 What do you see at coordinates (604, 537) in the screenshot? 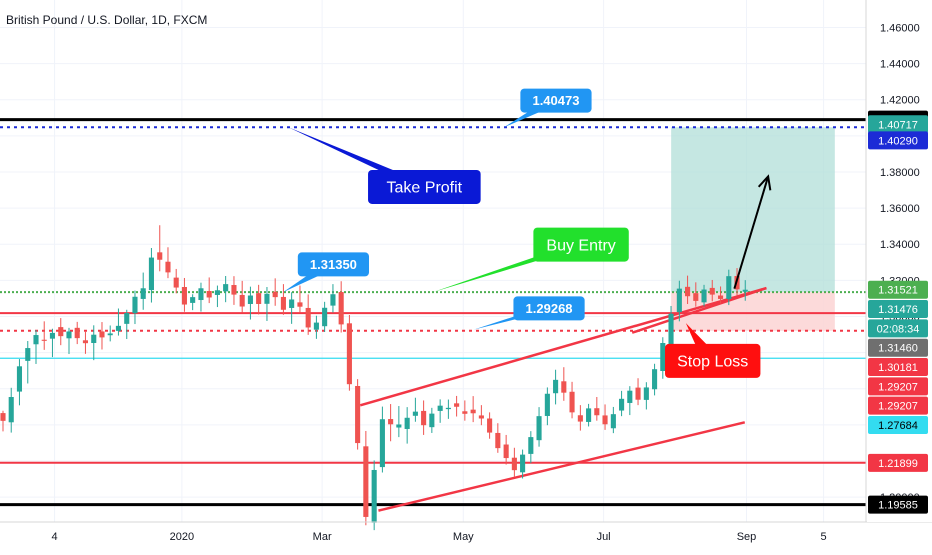
I see `x-tick-label: Jul` at bounding box center [604, 537].